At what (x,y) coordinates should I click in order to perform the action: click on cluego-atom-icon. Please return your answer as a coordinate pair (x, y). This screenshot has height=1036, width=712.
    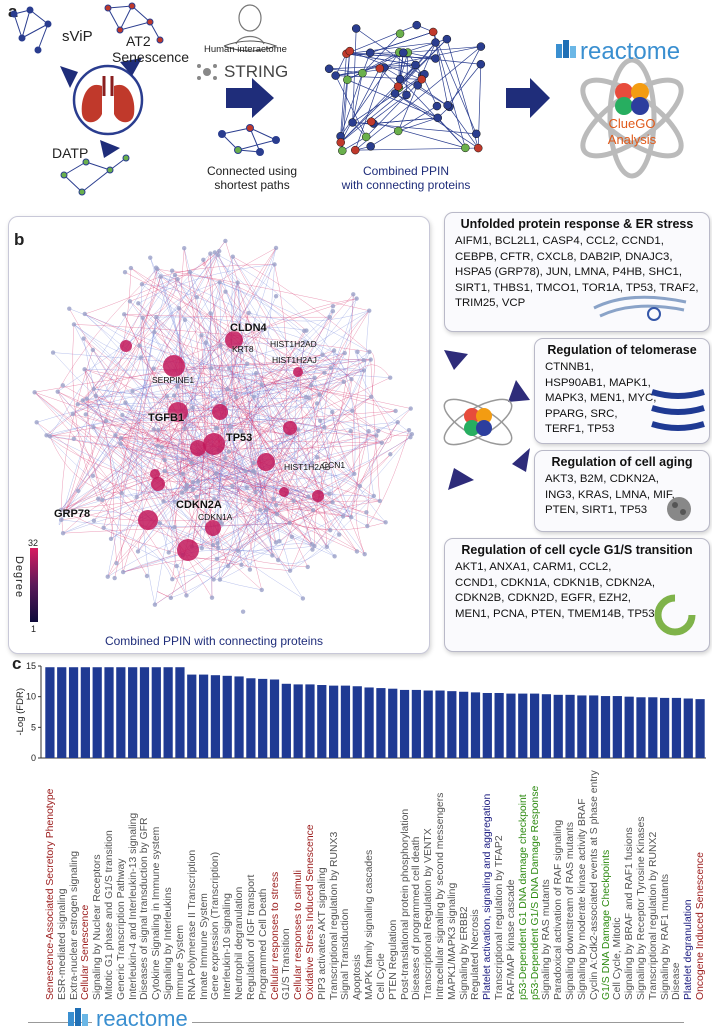
    Looking at the image, I should click on (632, 118).